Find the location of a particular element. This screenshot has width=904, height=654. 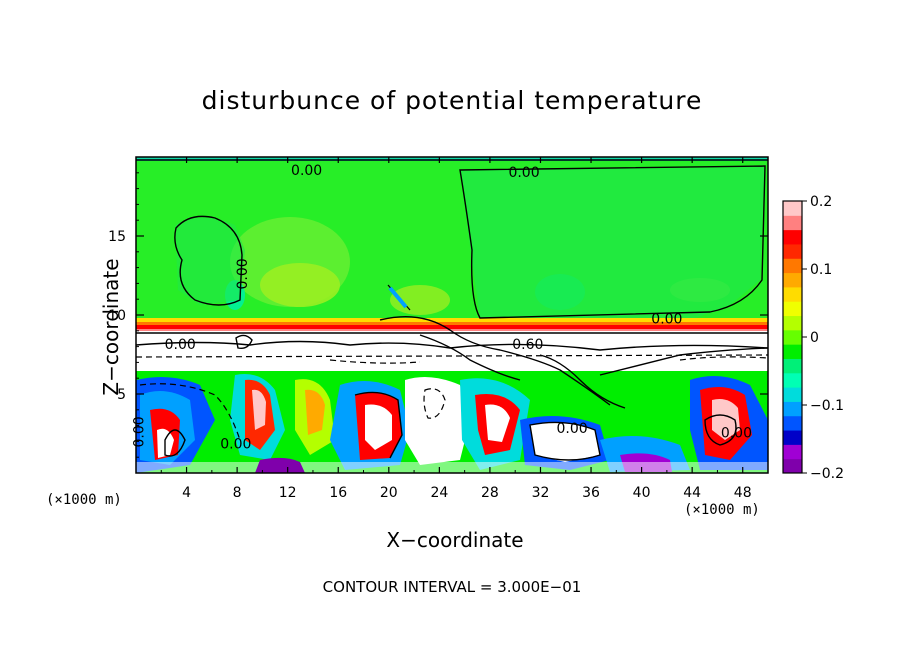

x-tick-label: 36 is located at coordinates (591, 493).